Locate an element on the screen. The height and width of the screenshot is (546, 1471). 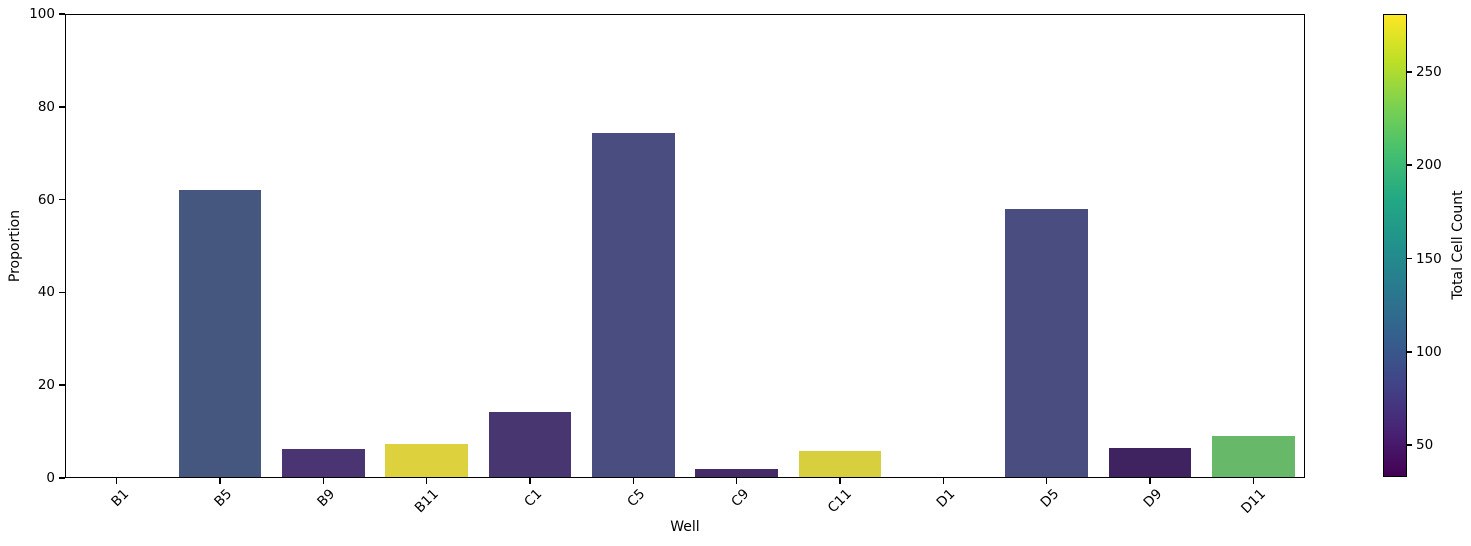
y-tick-label: 60 is located at coordinates (46, 199).